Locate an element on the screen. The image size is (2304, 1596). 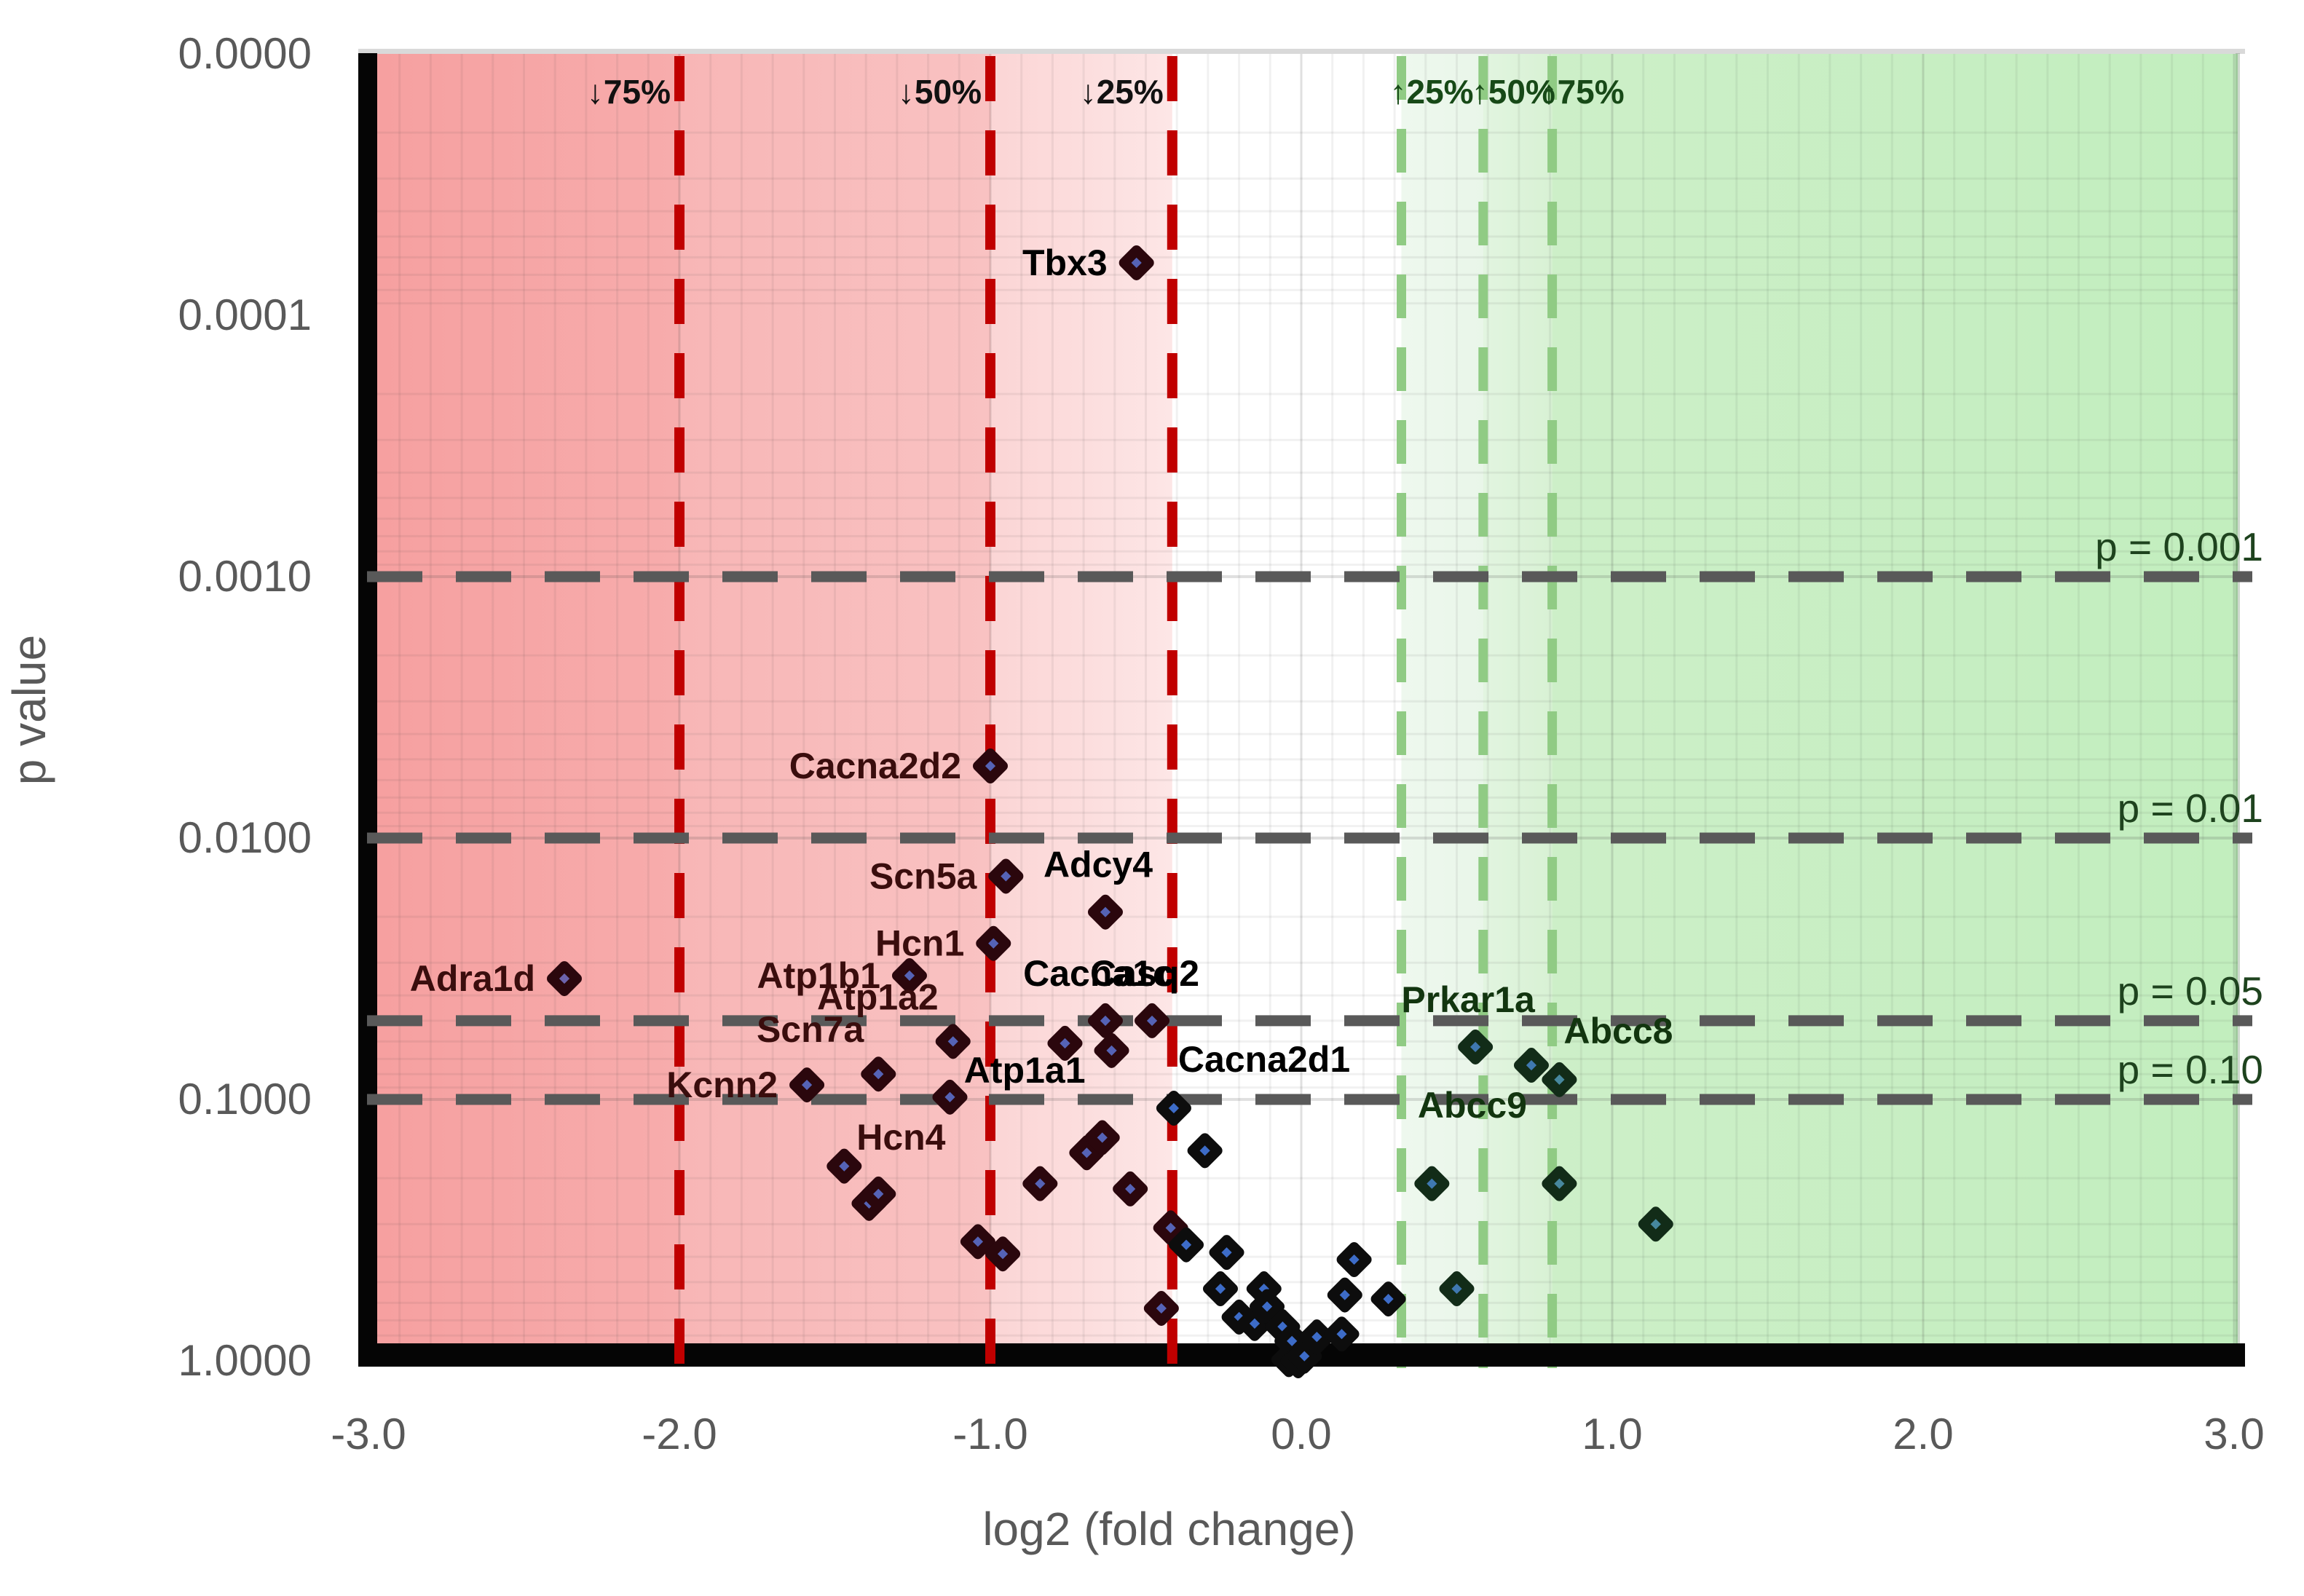
data-point-abcc9 is located at coordinates (1531, 1065).